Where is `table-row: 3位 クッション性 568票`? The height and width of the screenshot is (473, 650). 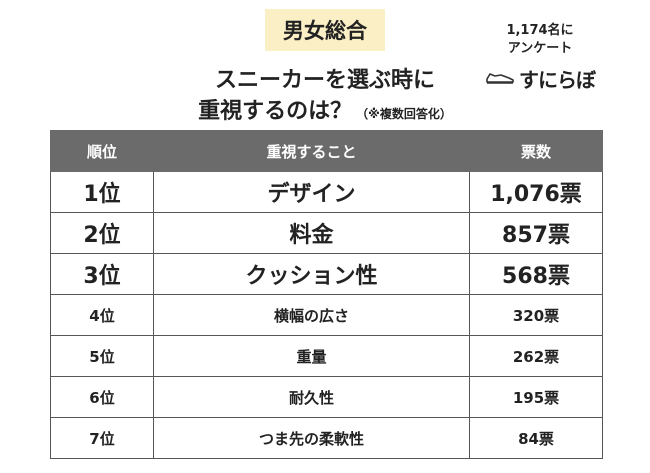
table-row: 3位 クッション性 568票 is located at coordinates (326, 274).